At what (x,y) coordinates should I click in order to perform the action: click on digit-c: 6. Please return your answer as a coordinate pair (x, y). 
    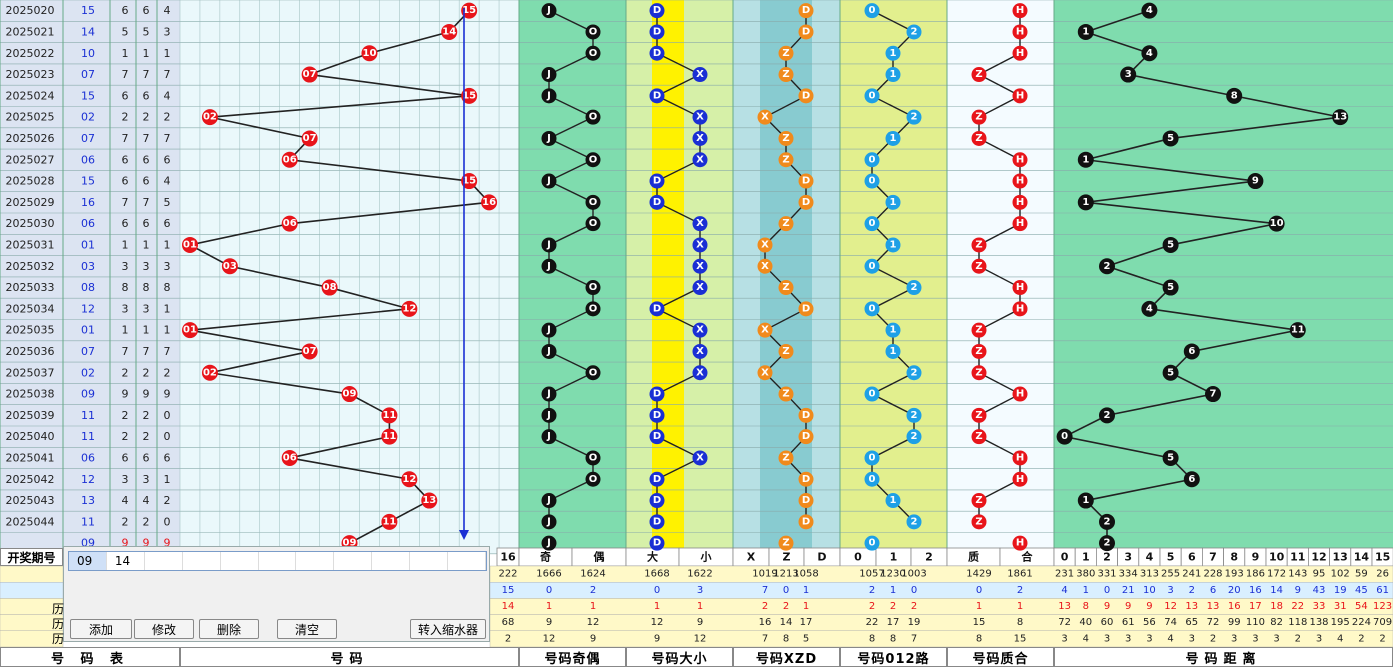
    Looking at the image, I should click on (167, 223).